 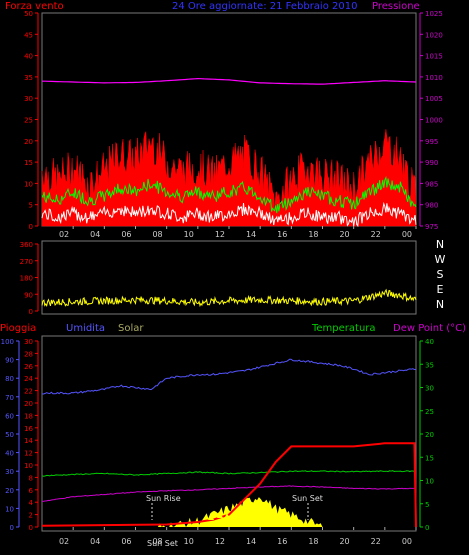 I want to click on chart-title: 24 Ore aggiornate: 21 Febbraio 2010, so click(x=264, y=6).